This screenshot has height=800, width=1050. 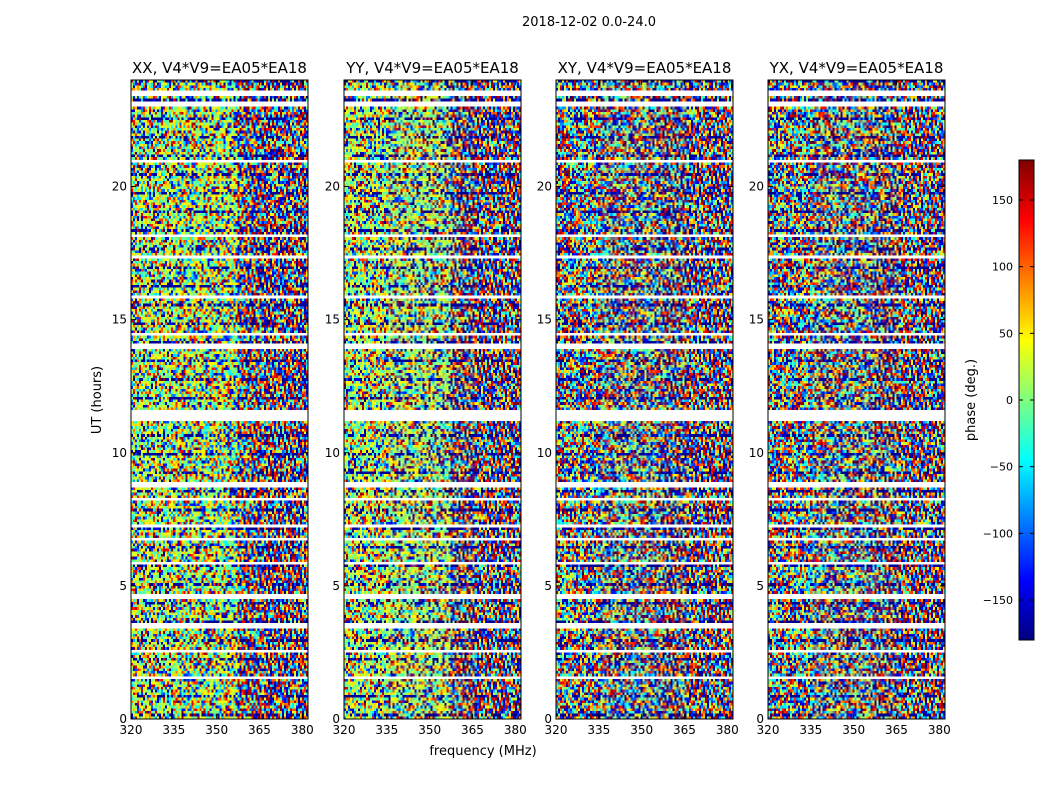 I want to click on colorbar-tick-label: 150, so click(x=1002, y=200).